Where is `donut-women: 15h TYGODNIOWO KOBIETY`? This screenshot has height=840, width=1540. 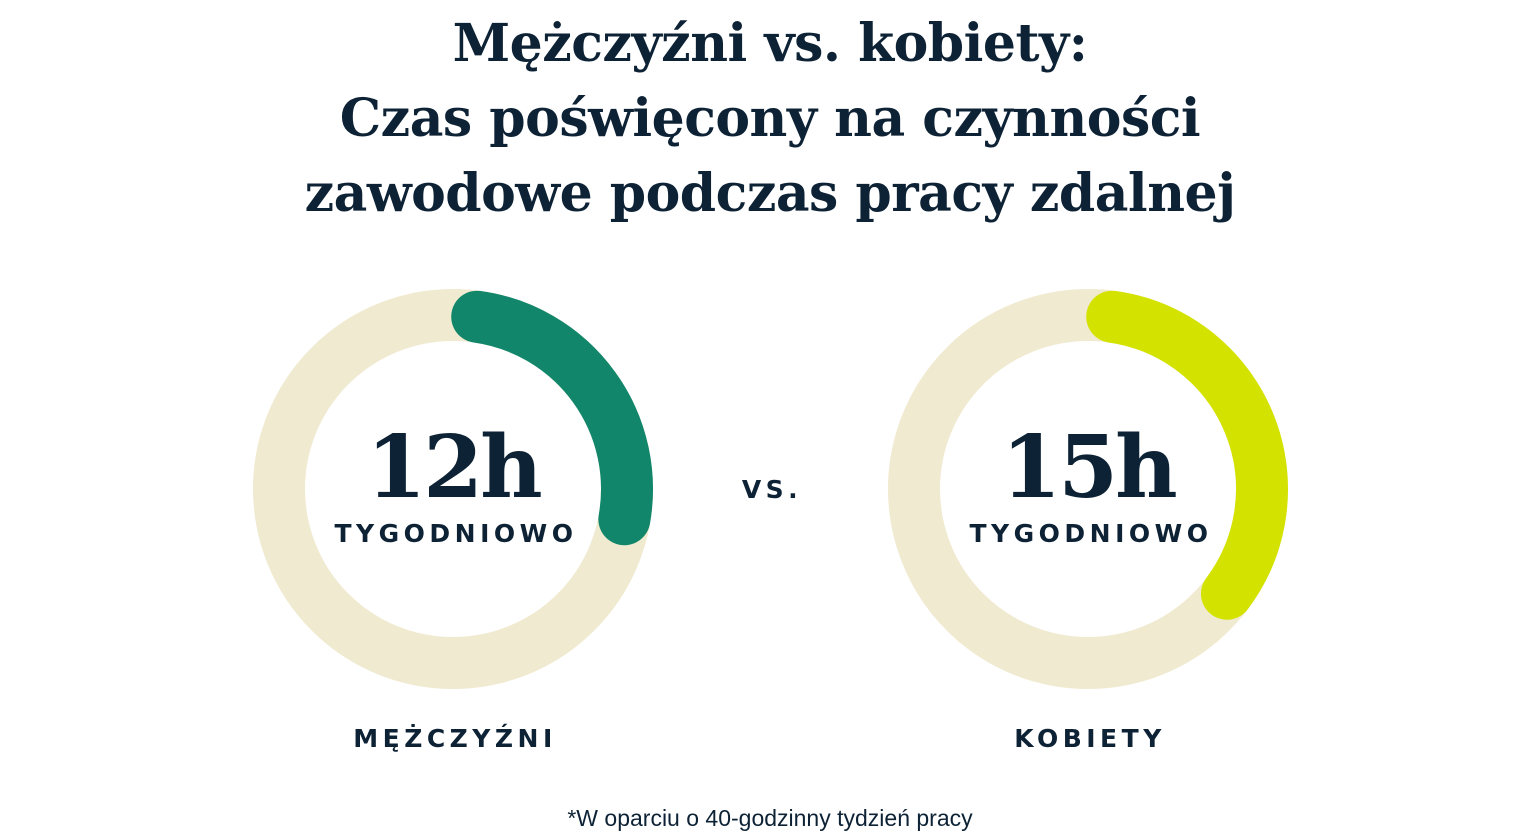
donut-women: 15h TYGODNIOWO KOBIETY is located at coordinates (1088, 521).